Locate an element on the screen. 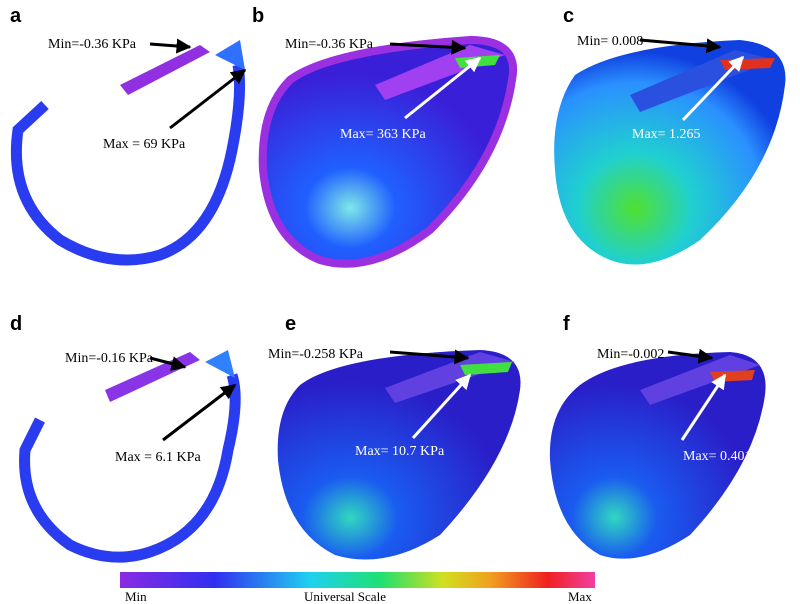 The height and width of the screenshot is (604, 800). panel-label: f is located at coordinates (566, 324).